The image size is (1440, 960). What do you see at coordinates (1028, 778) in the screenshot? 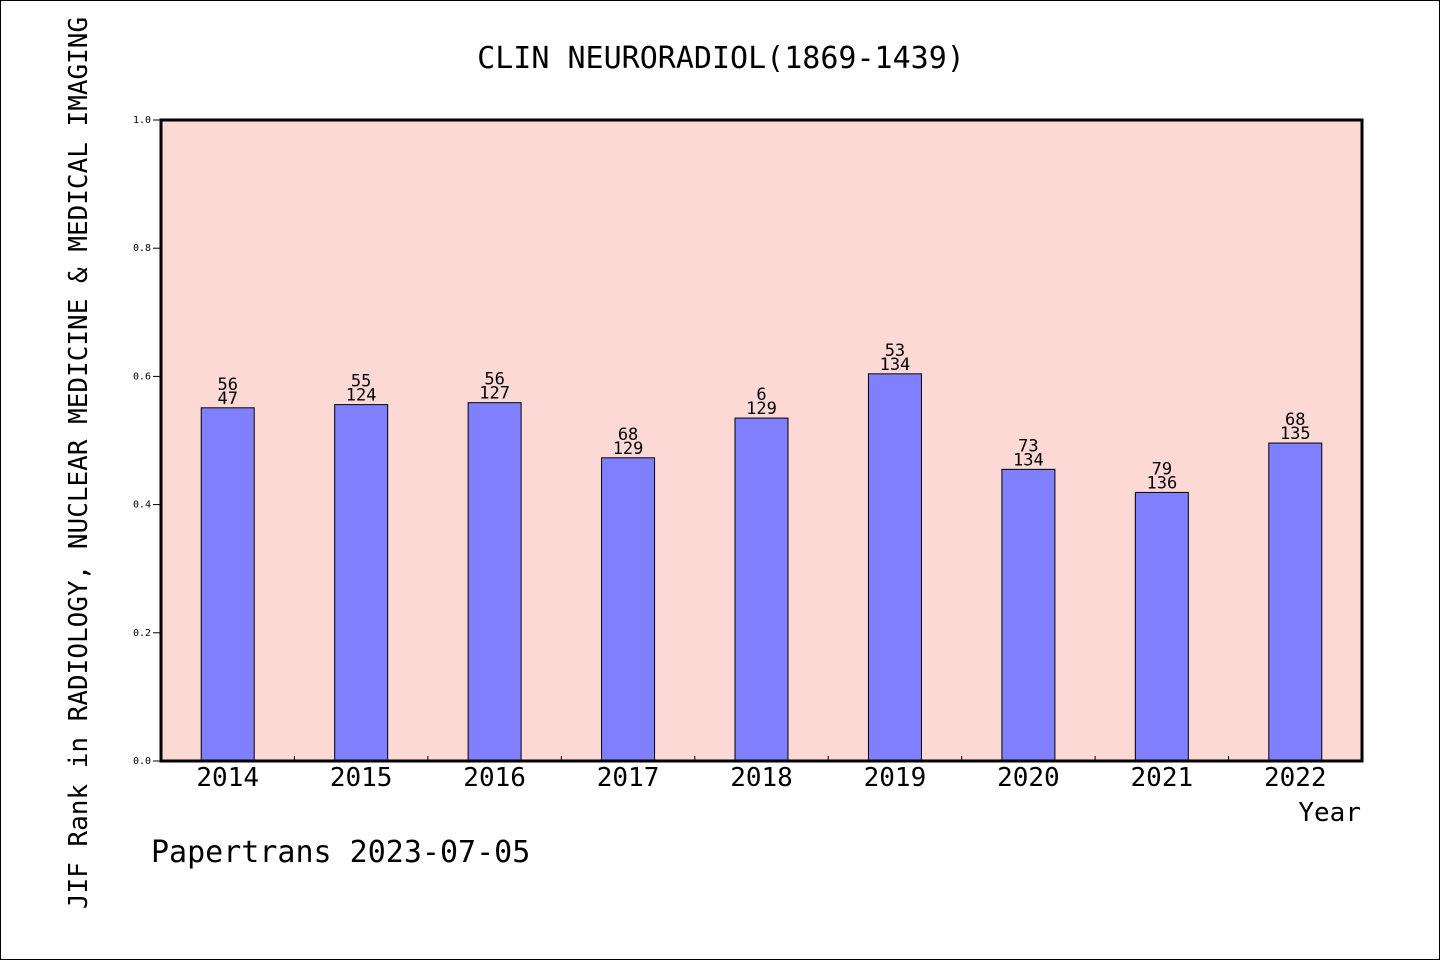
I see `x-tick-label: 2020` at bounding box center [1028, 778].